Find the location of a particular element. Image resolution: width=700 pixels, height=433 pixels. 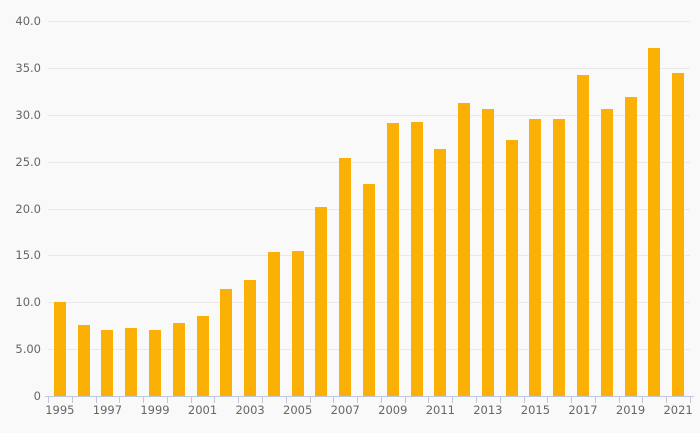

x-tick-label-2005: 2005 is located at coordinates (298, 410).